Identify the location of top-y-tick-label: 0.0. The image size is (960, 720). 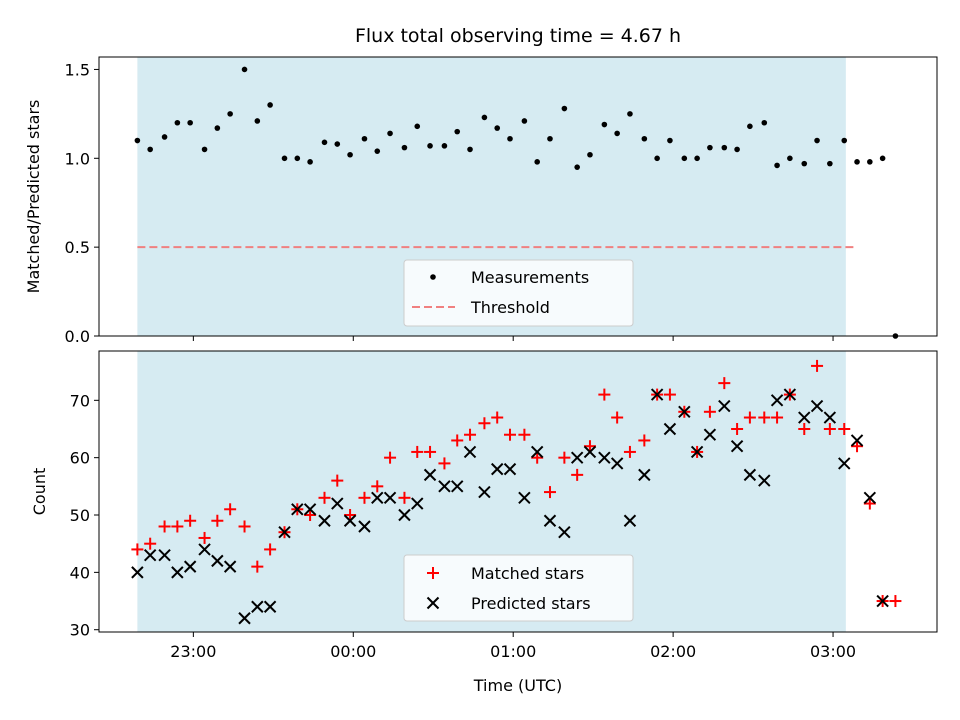
(77, 336).